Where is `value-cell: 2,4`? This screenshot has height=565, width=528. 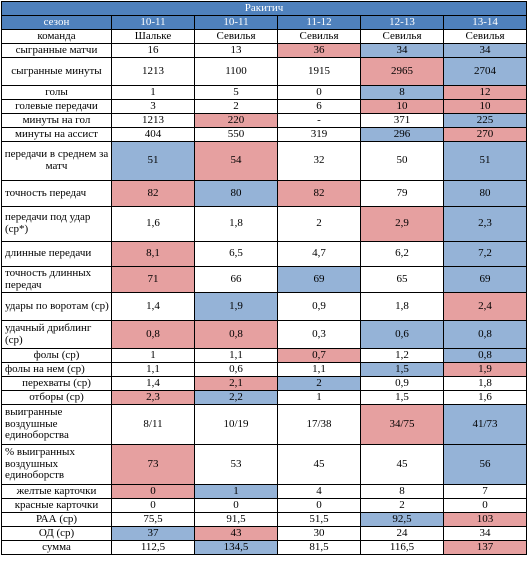 value-cell: 2,4 is located at coordinates (485, 306).